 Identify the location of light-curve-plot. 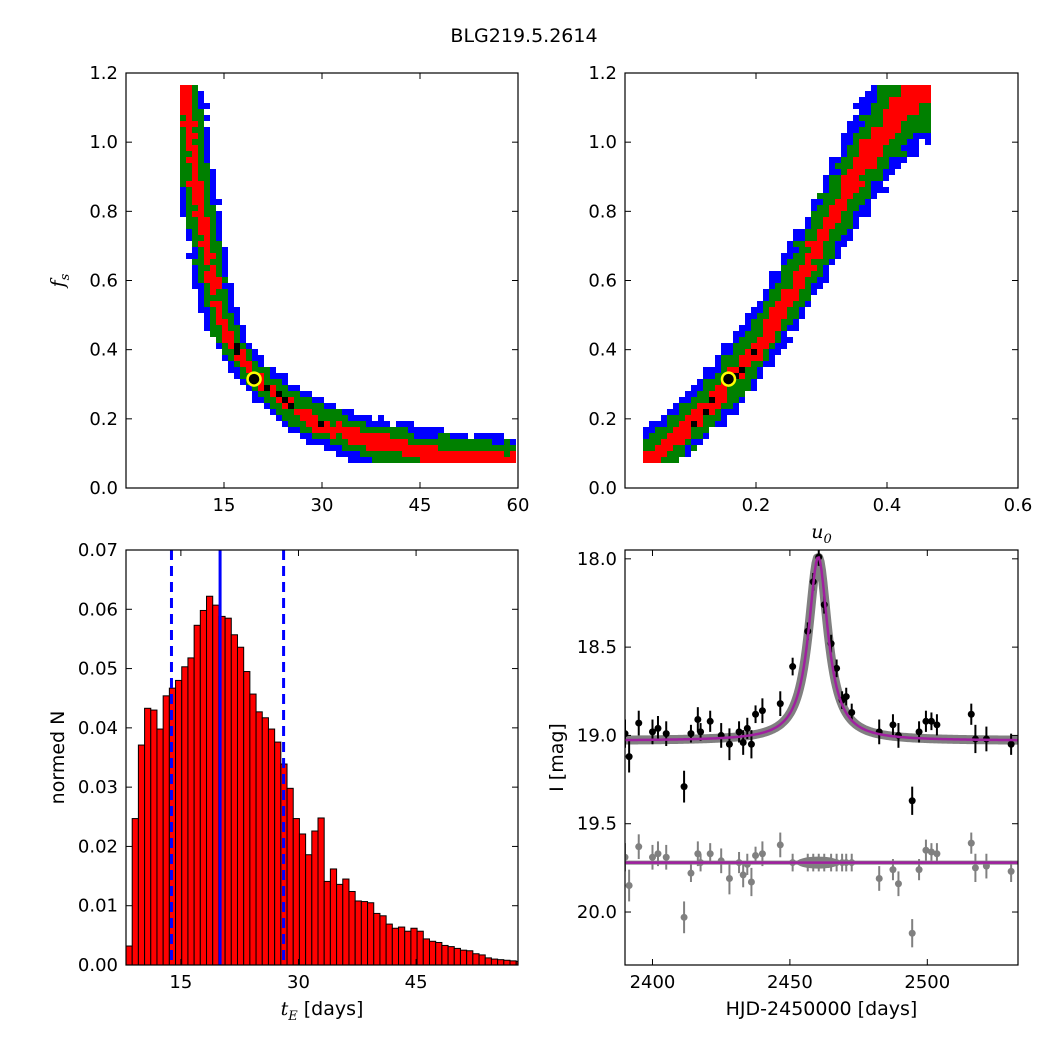
(821, 749).